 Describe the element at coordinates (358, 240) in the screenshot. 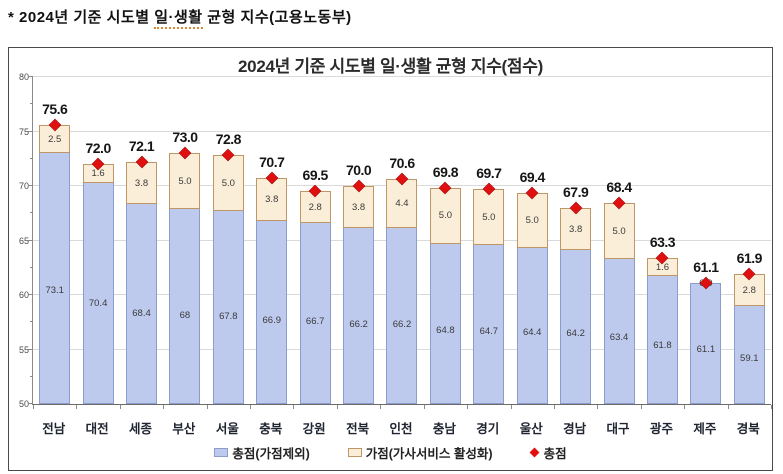

I see `bar-group: 66.2 3.8 70.0` at that location.